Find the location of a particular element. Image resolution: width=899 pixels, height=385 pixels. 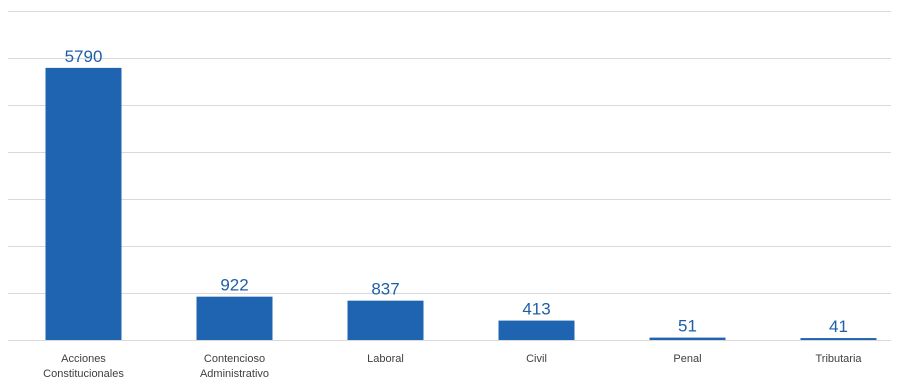

category-label: Tributaria is located at coordinates (838, 359).